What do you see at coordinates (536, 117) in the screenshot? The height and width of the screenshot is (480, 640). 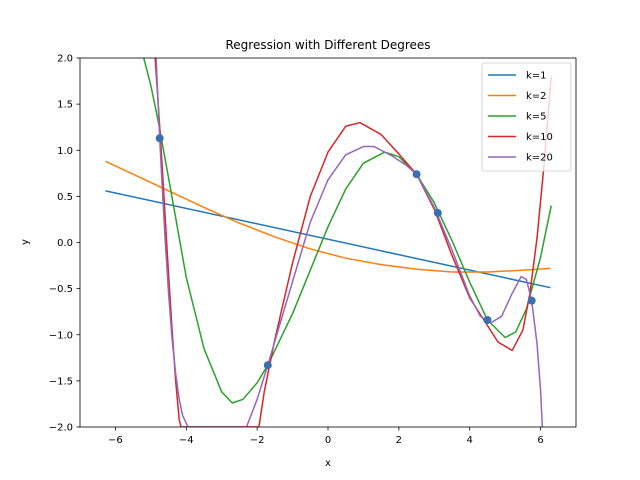 I see `legend-label: k=5` at bounding box center [536, 117].